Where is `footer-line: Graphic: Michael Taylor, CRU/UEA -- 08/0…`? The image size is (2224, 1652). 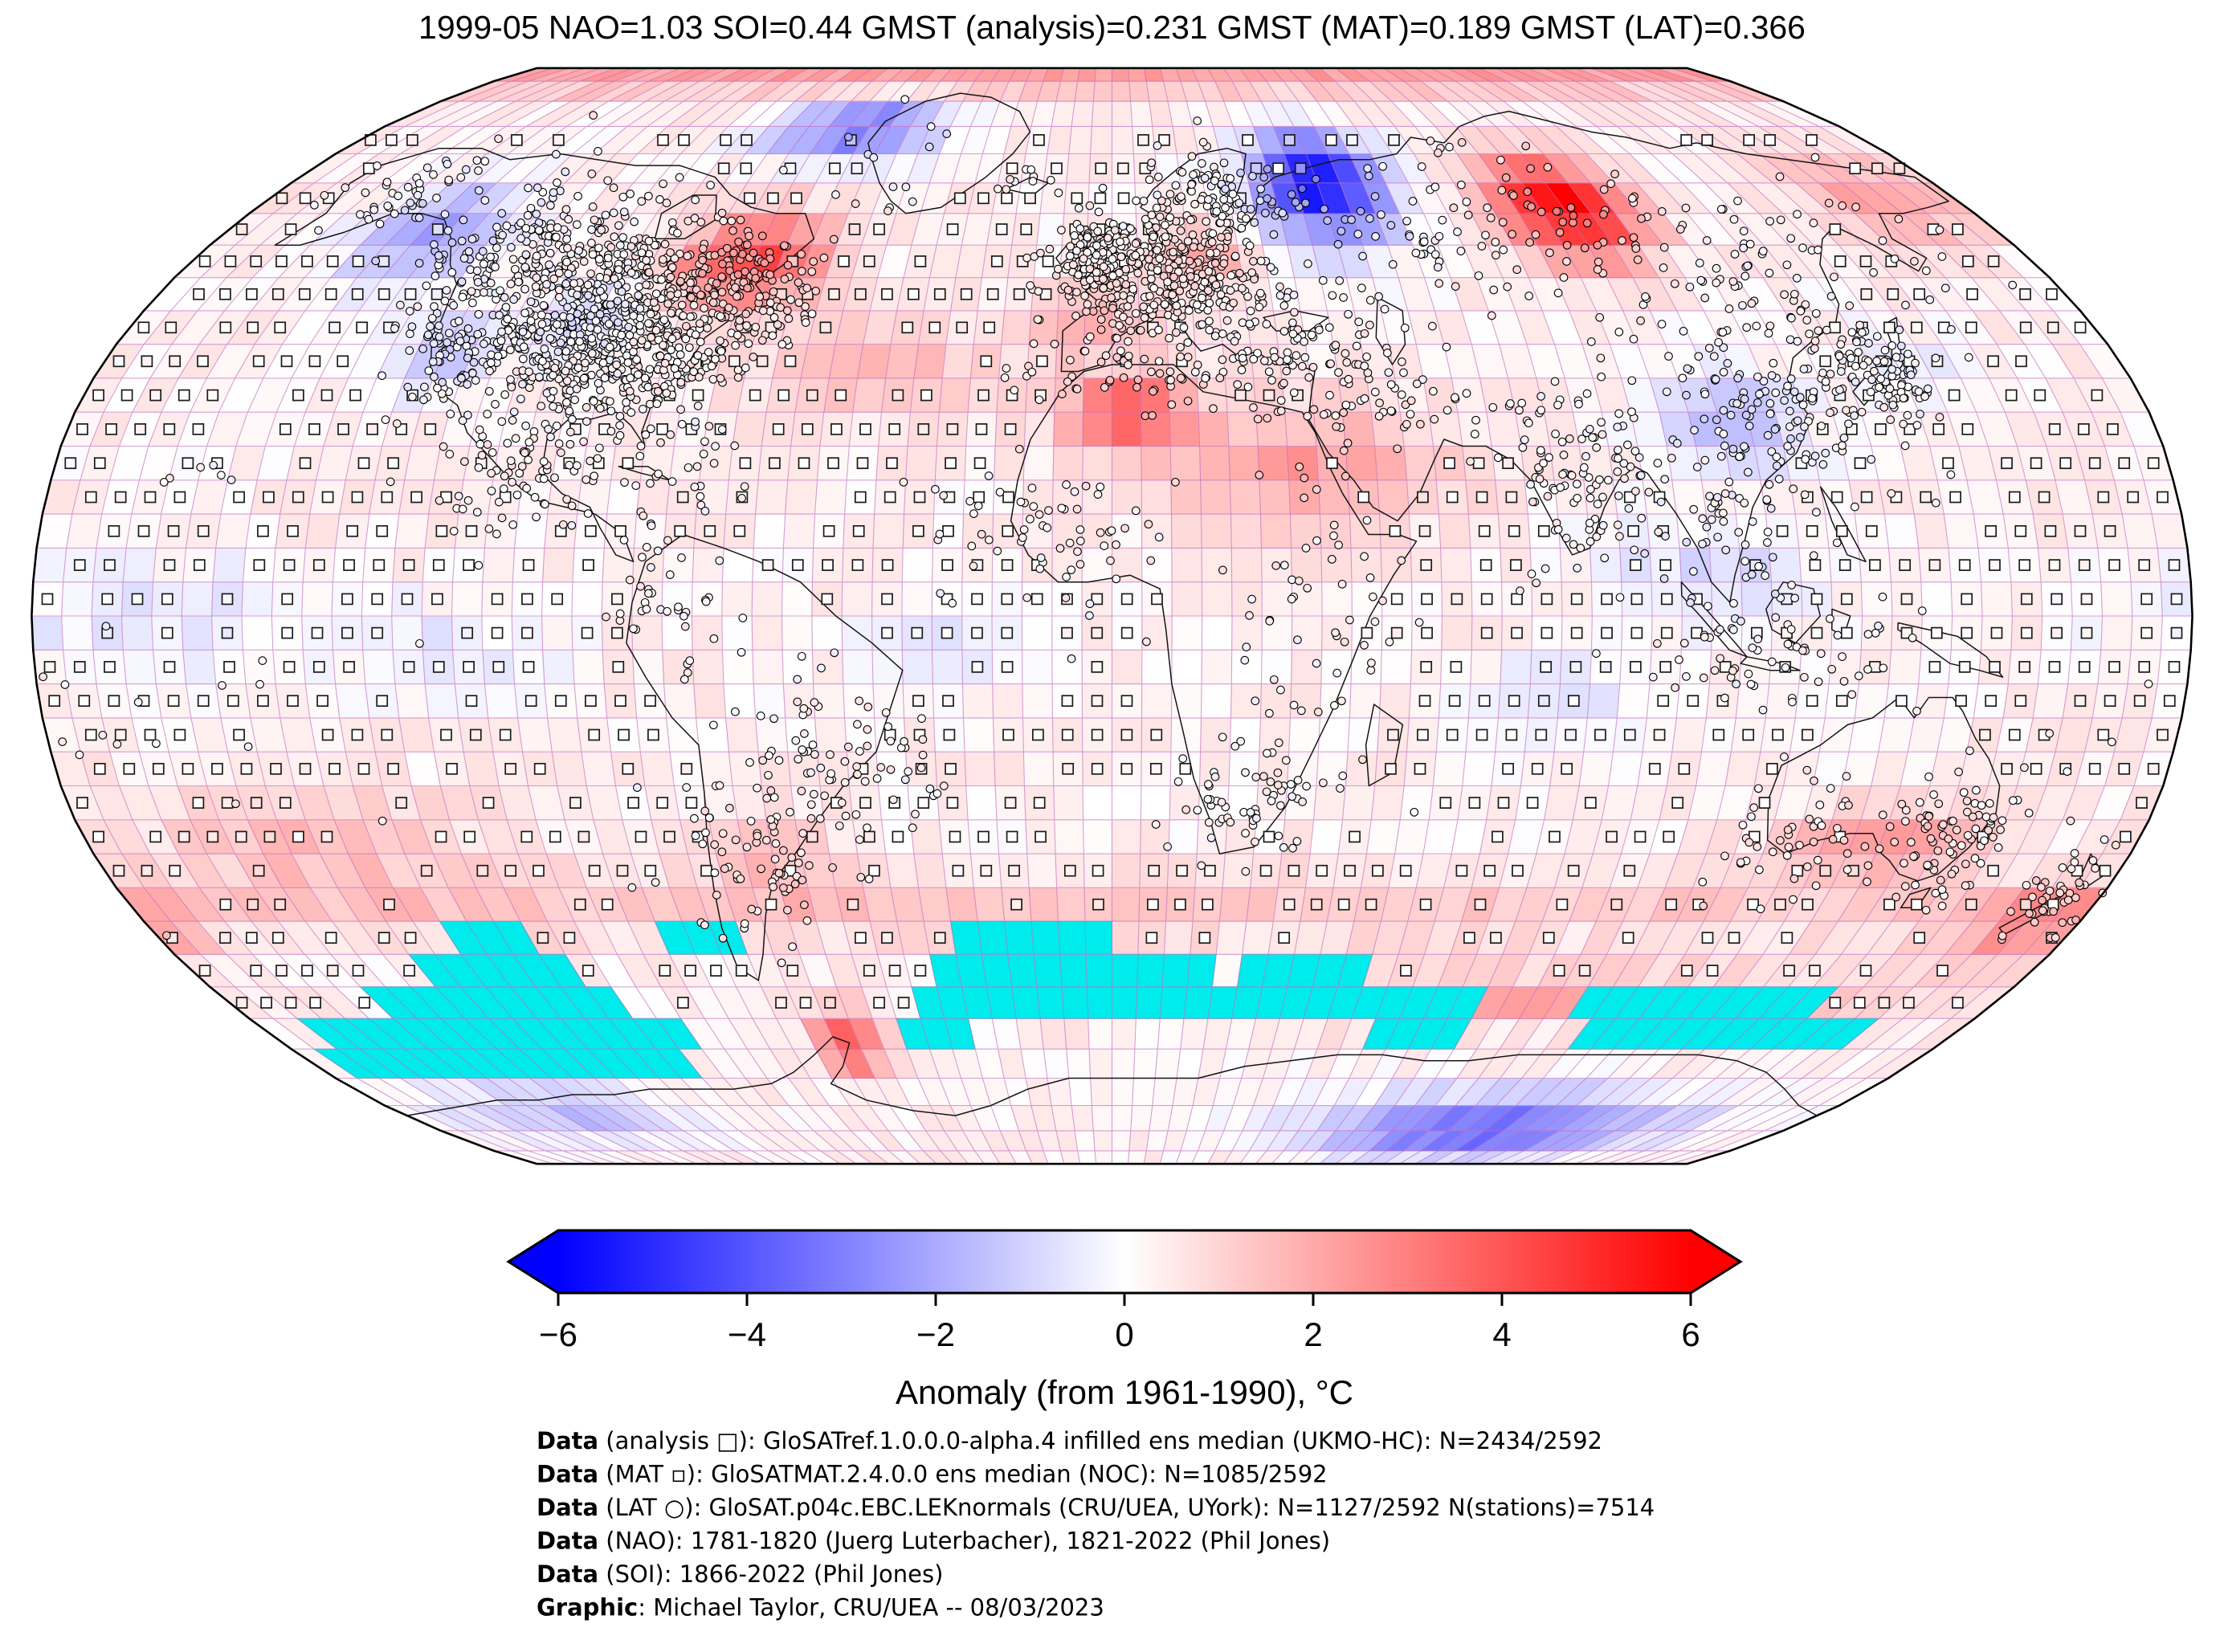
footer-line: Graphic: Michael Taylor, CRU/UEA -- 08/0… is located at coordinates (820, 1607).